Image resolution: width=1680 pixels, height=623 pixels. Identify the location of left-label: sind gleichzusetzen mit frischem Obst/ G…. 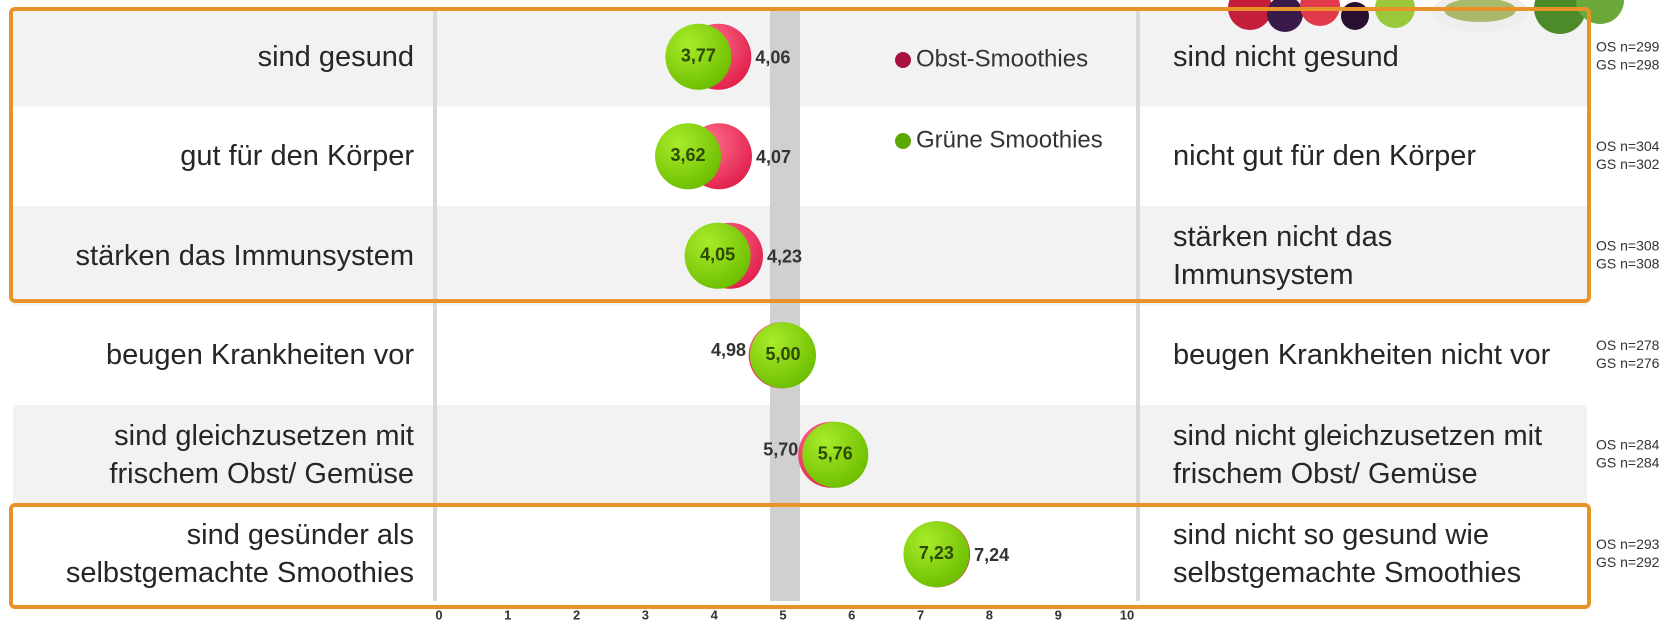
(261, 454).